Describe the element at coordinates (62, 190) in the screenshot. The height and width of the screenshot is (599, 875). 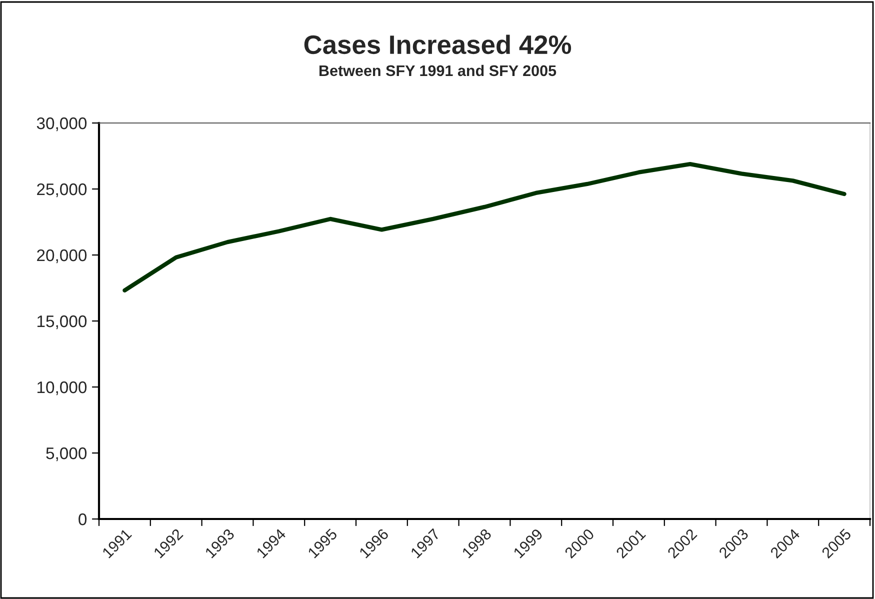
I see `y-tick-label: 25,000` at that location.